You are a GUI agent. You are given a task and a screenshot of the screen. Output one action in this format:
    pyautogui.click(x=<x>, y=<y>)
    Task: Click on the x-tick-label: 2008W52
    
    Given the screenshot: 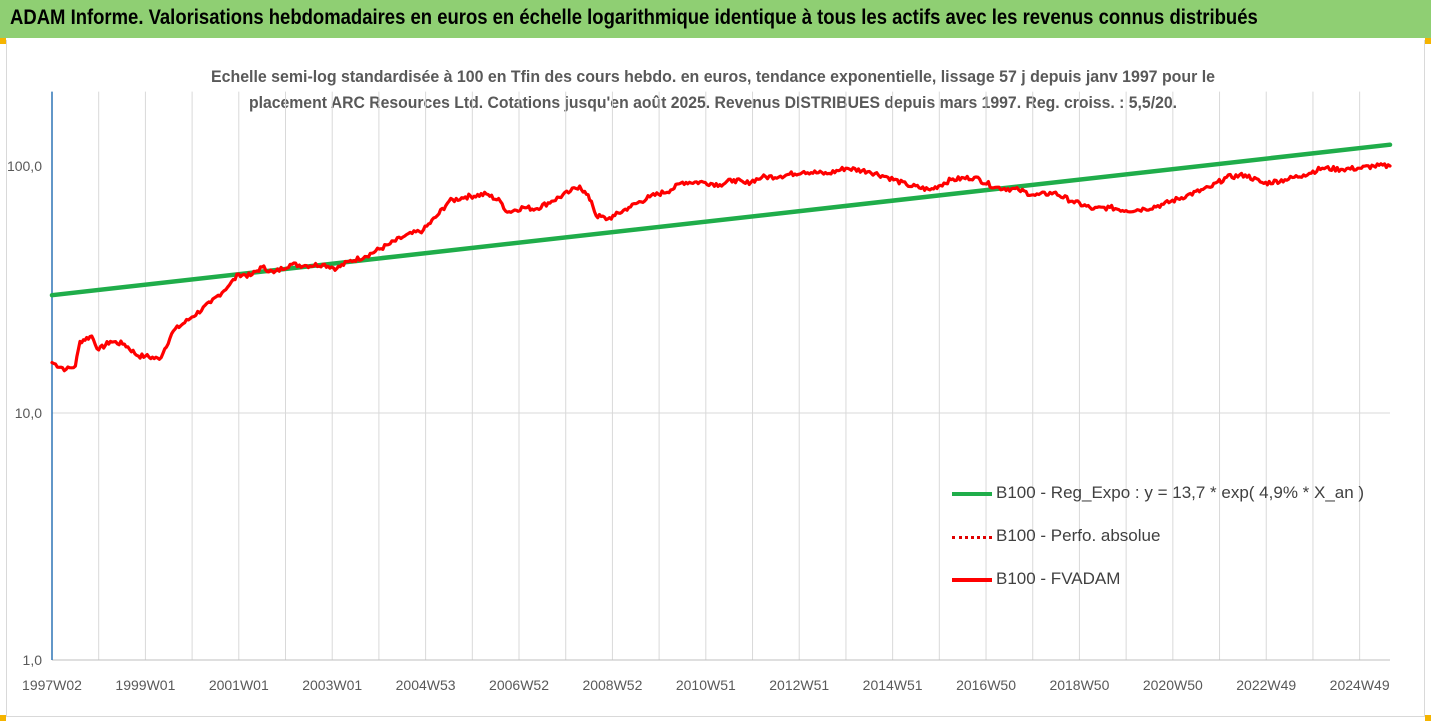 What is the action you would take?
    pyautogui.click(x=612, y=685)
    